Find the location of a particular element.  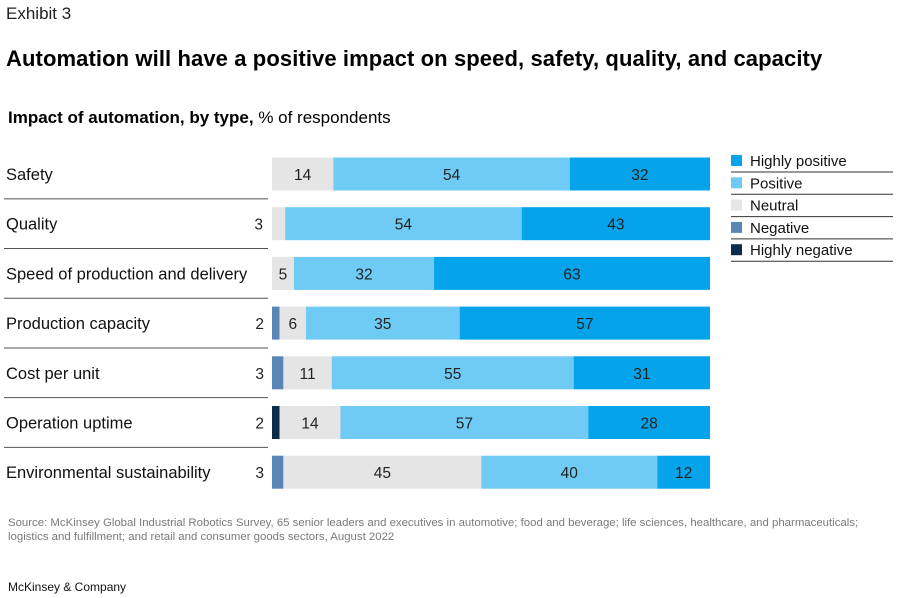

bar-highly-positive-quality is located at coordinates (615, 224).